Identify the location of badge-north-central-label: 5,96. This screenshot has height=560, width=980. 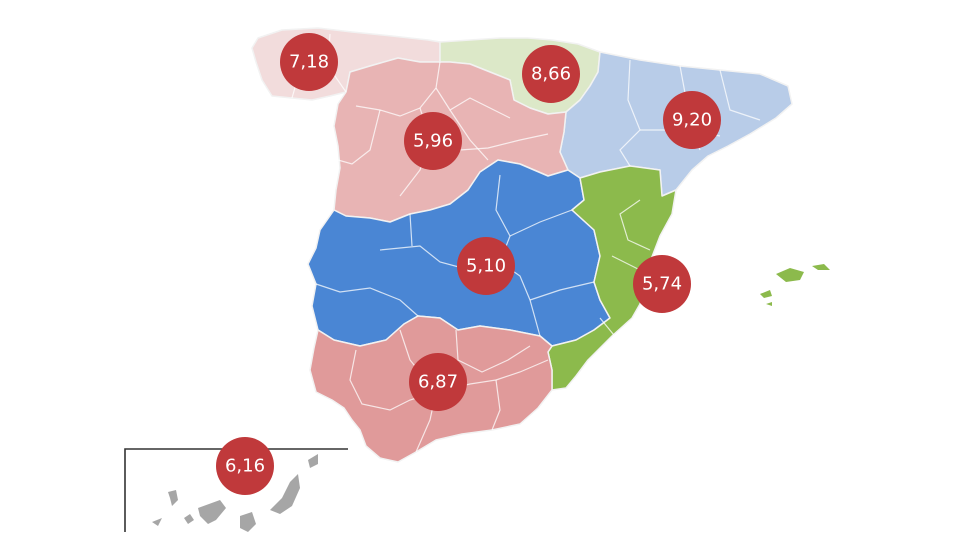
(433, 141).